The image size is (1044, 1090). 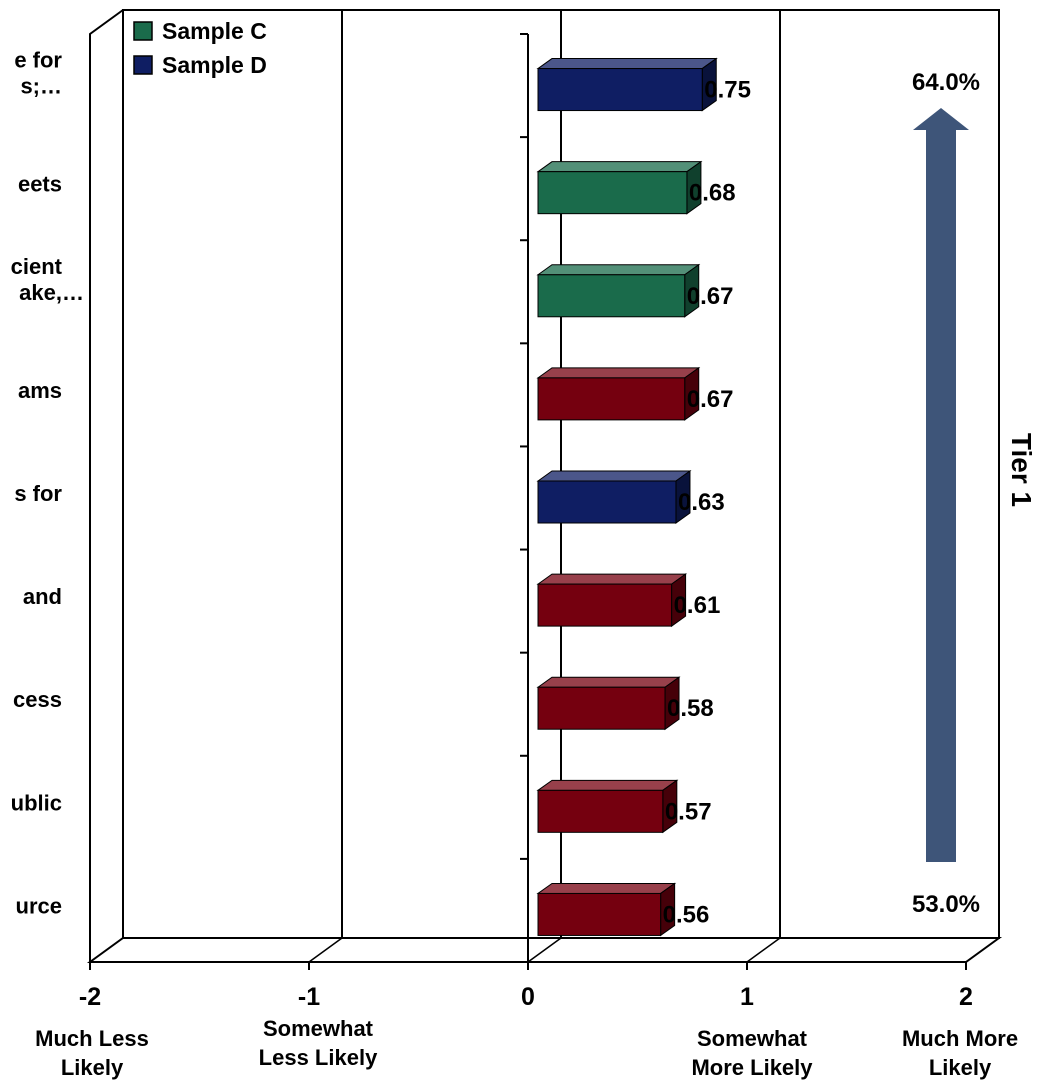 I want to click on bar-value-label: 0.63, so click(x=701, y=502).